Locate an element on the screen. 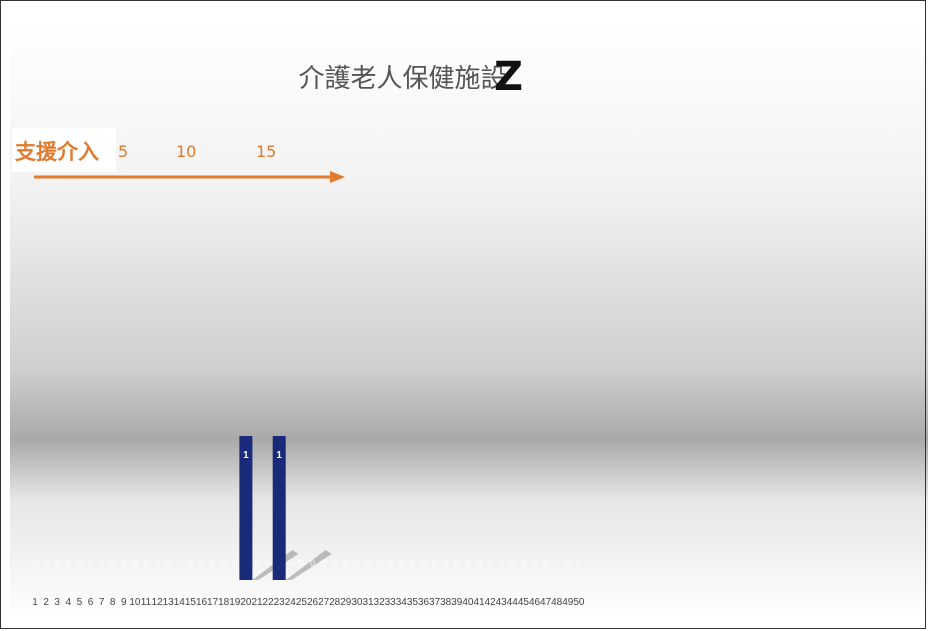  x-tick-label: 22 is located at coordinates (269, 602).